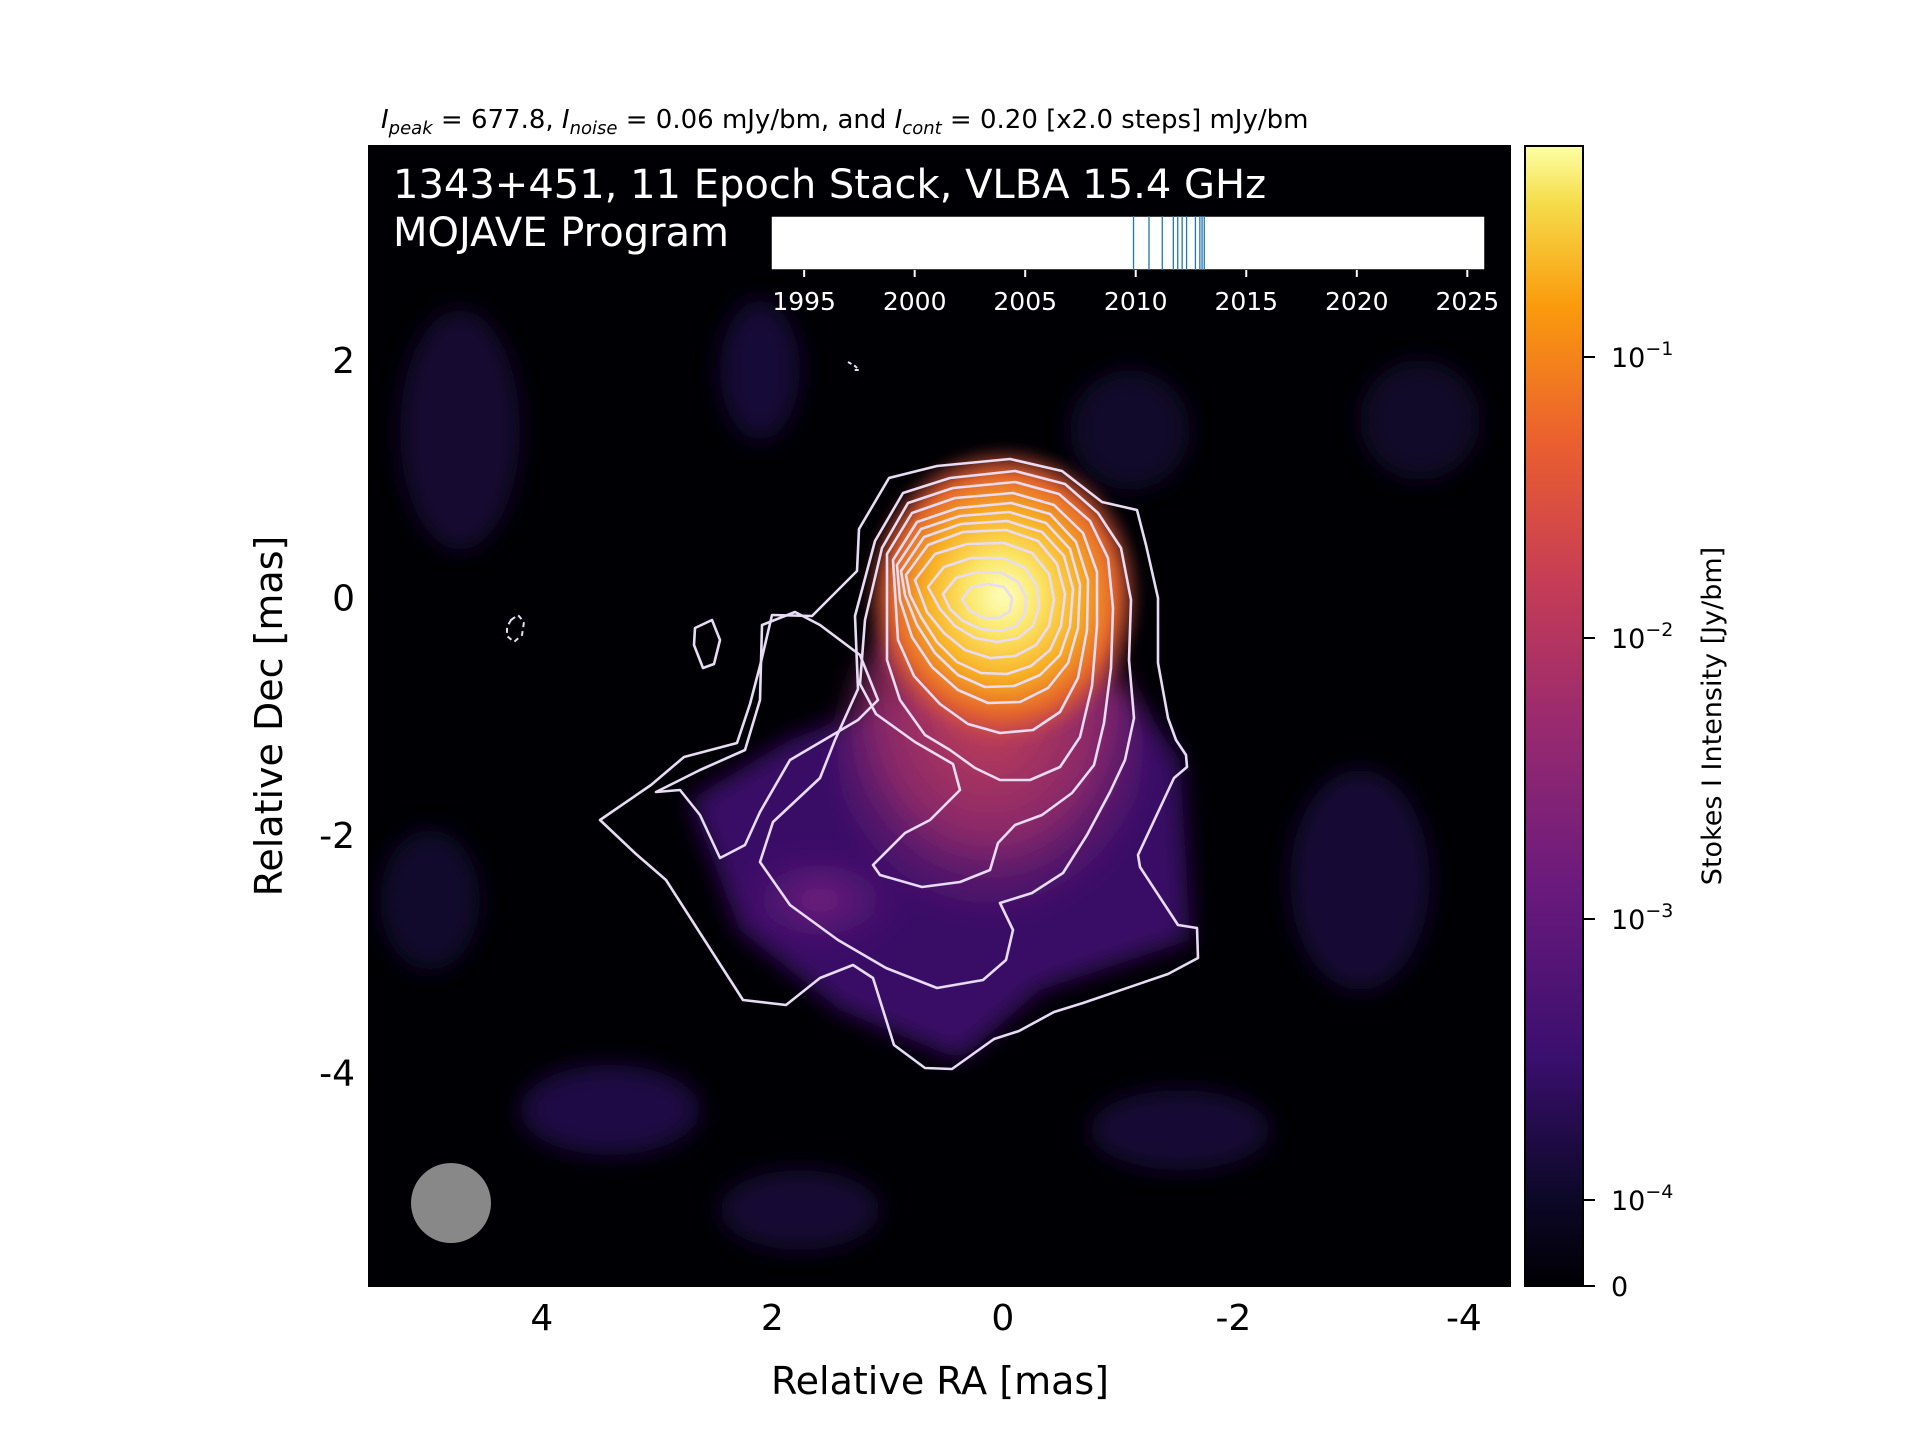 The width and height of the screenshot is (1920, 1440). What do you see at coordinates (829, 185) in the screenshot?
I see `map-title-line1: 1343+451, 11 Epoch Stack, VLBA 15.4 GHz` at bounding box center [829, 185].